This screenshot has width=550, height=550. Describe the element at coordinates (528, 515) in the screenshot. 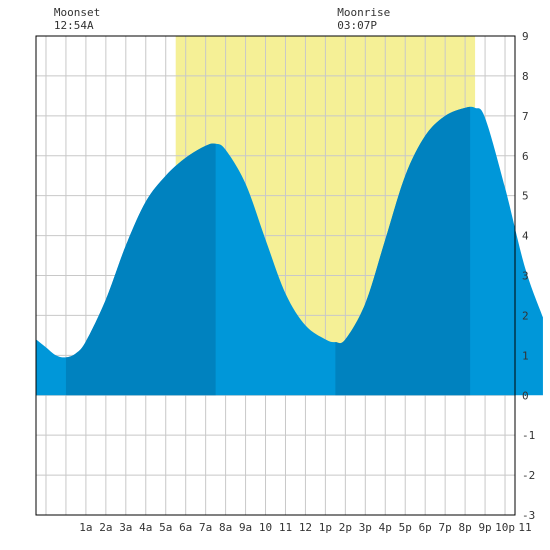

I see `y-tick-label: -3` at that location.